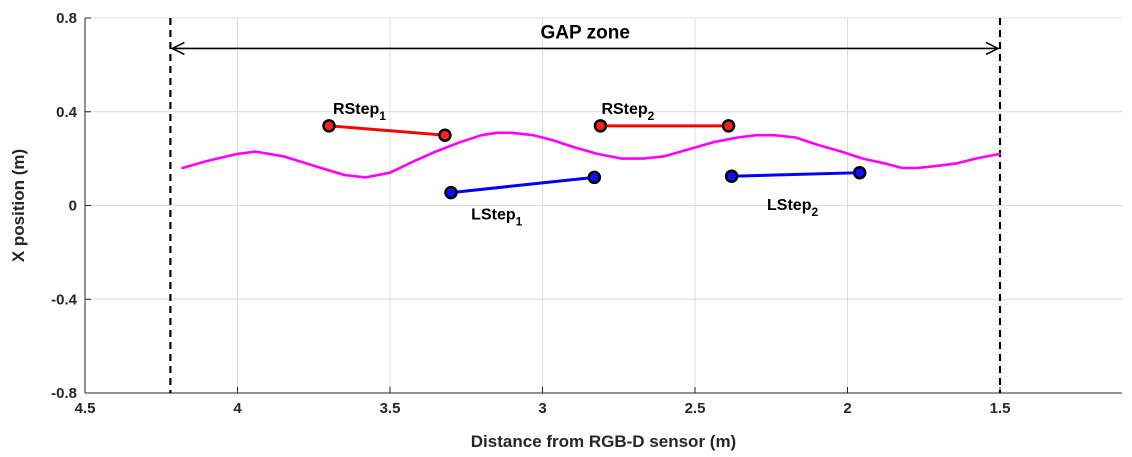 Image resolution: width=1132 pixels, height=457 pixels. What do you see at coordinates (73, 206) in the screenshot?
I see `y-tick-label: 0` at bounding box center [73, 206].